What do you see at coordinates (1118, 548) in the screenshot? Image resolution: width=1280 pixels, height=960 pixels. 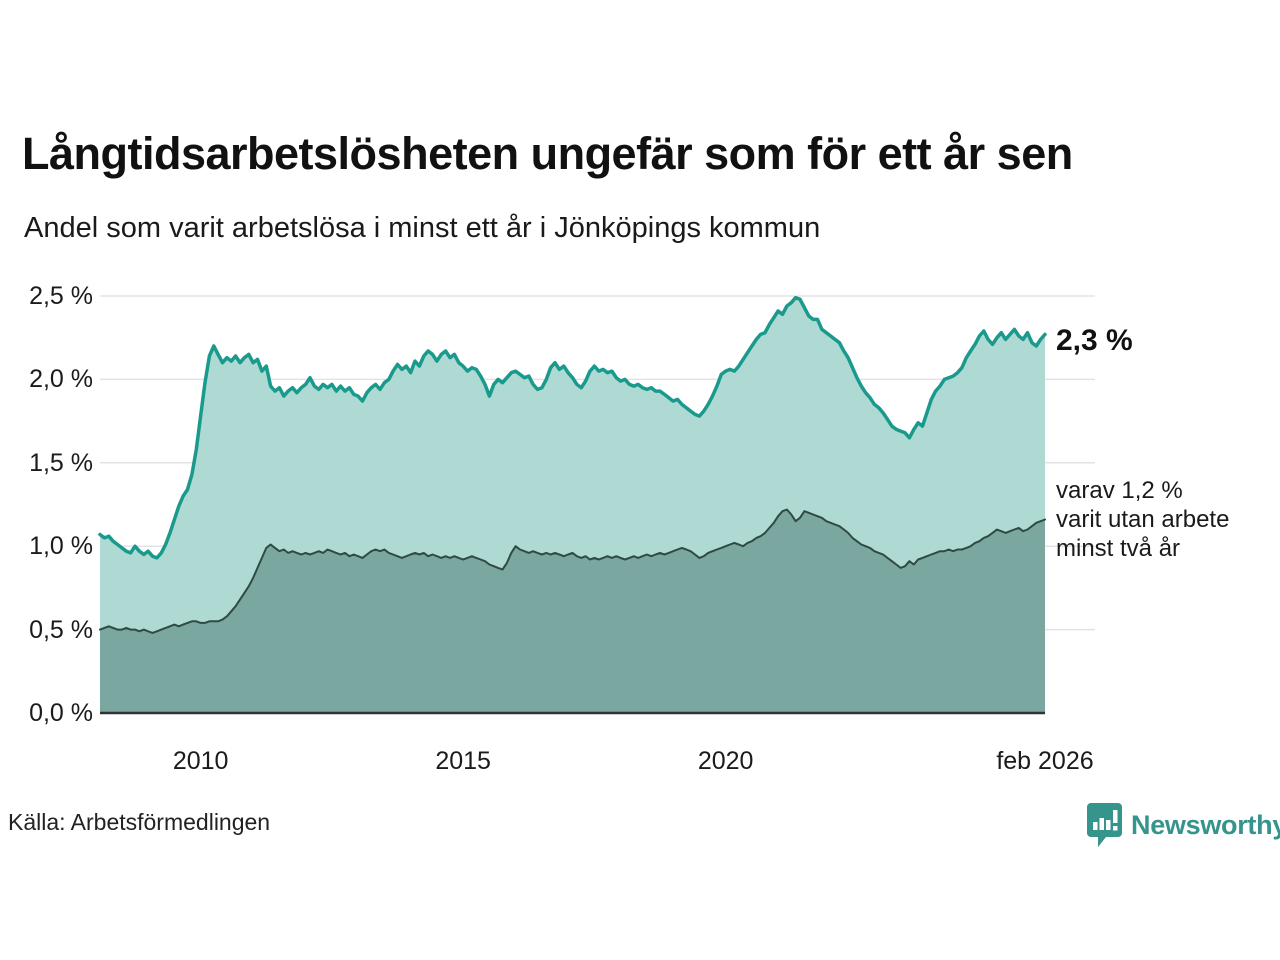 I see `secondary-annotation-line-3: minst två år` at bounding box center [1118, 548].